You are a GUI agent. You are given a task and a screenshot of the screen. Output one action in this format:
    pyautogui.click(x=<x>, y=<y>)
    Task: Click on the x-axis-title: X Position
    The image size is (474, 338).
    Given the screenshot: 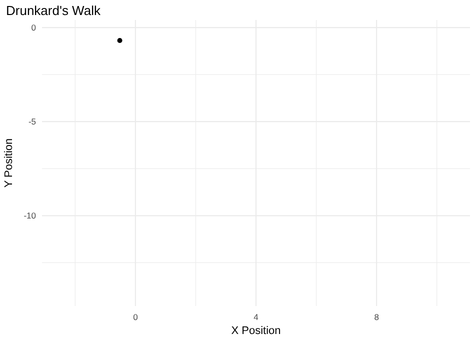 What is the action you would take?
    pyautogui.click(x=256, y=331)
    